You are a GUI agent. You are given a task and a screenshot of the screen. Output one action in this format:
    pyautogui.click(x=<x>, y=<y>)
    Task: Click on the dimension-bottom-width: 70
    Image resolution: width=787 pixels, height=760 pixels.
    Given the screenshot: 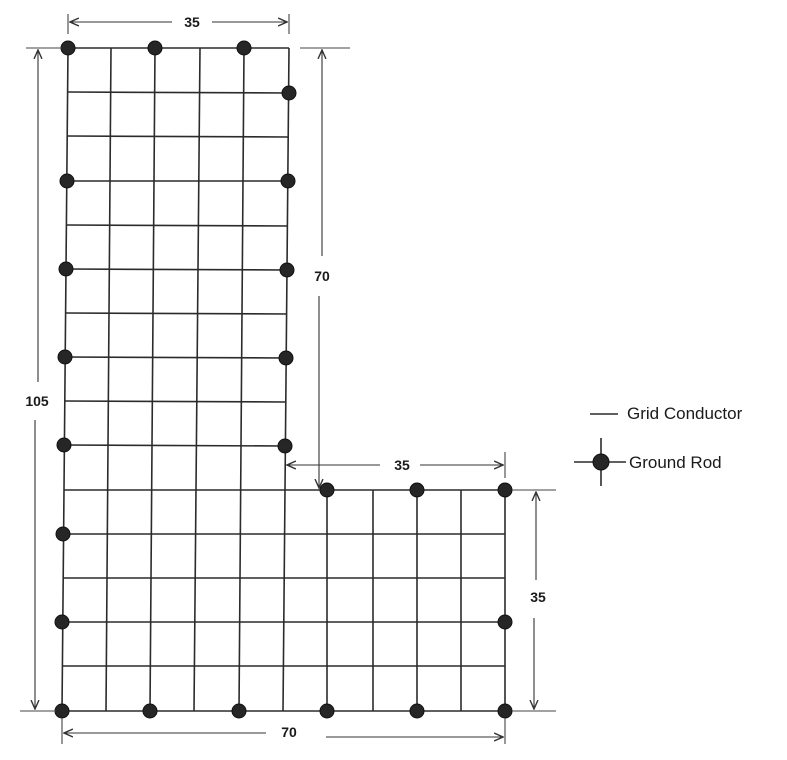 What is the action you would take?
    pyautogui.click(x=283, y=731)
    